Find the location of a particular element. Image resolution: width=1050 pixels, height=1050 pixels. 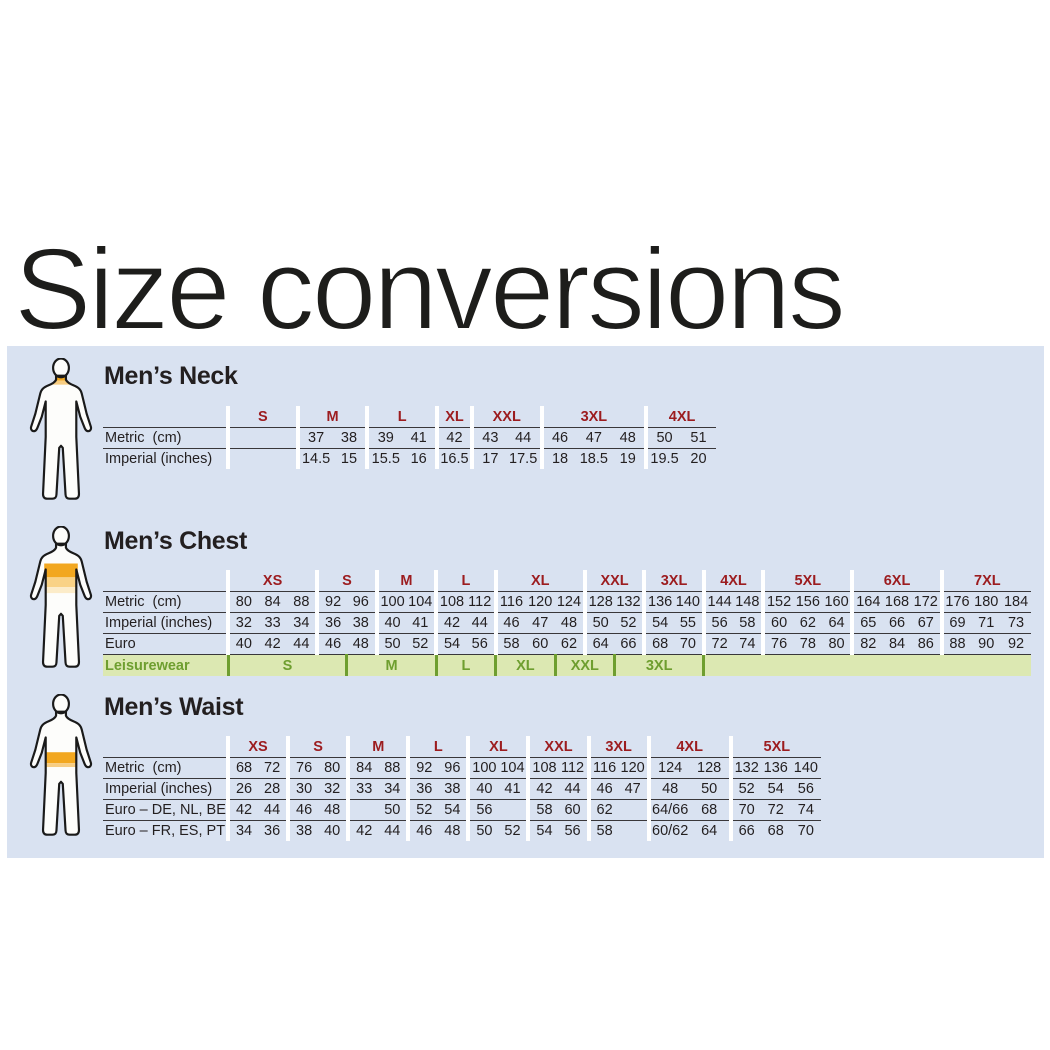

size-value-cell is located at coordinates (362, 810).